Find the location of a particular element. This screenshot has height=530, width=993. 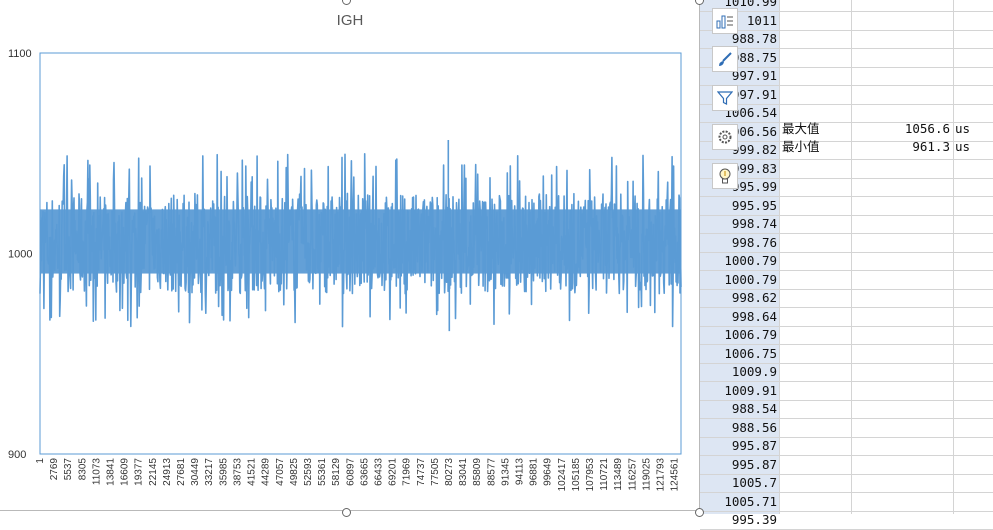

cell-b-value: 1005.71 is located at coordinates (750, 501).